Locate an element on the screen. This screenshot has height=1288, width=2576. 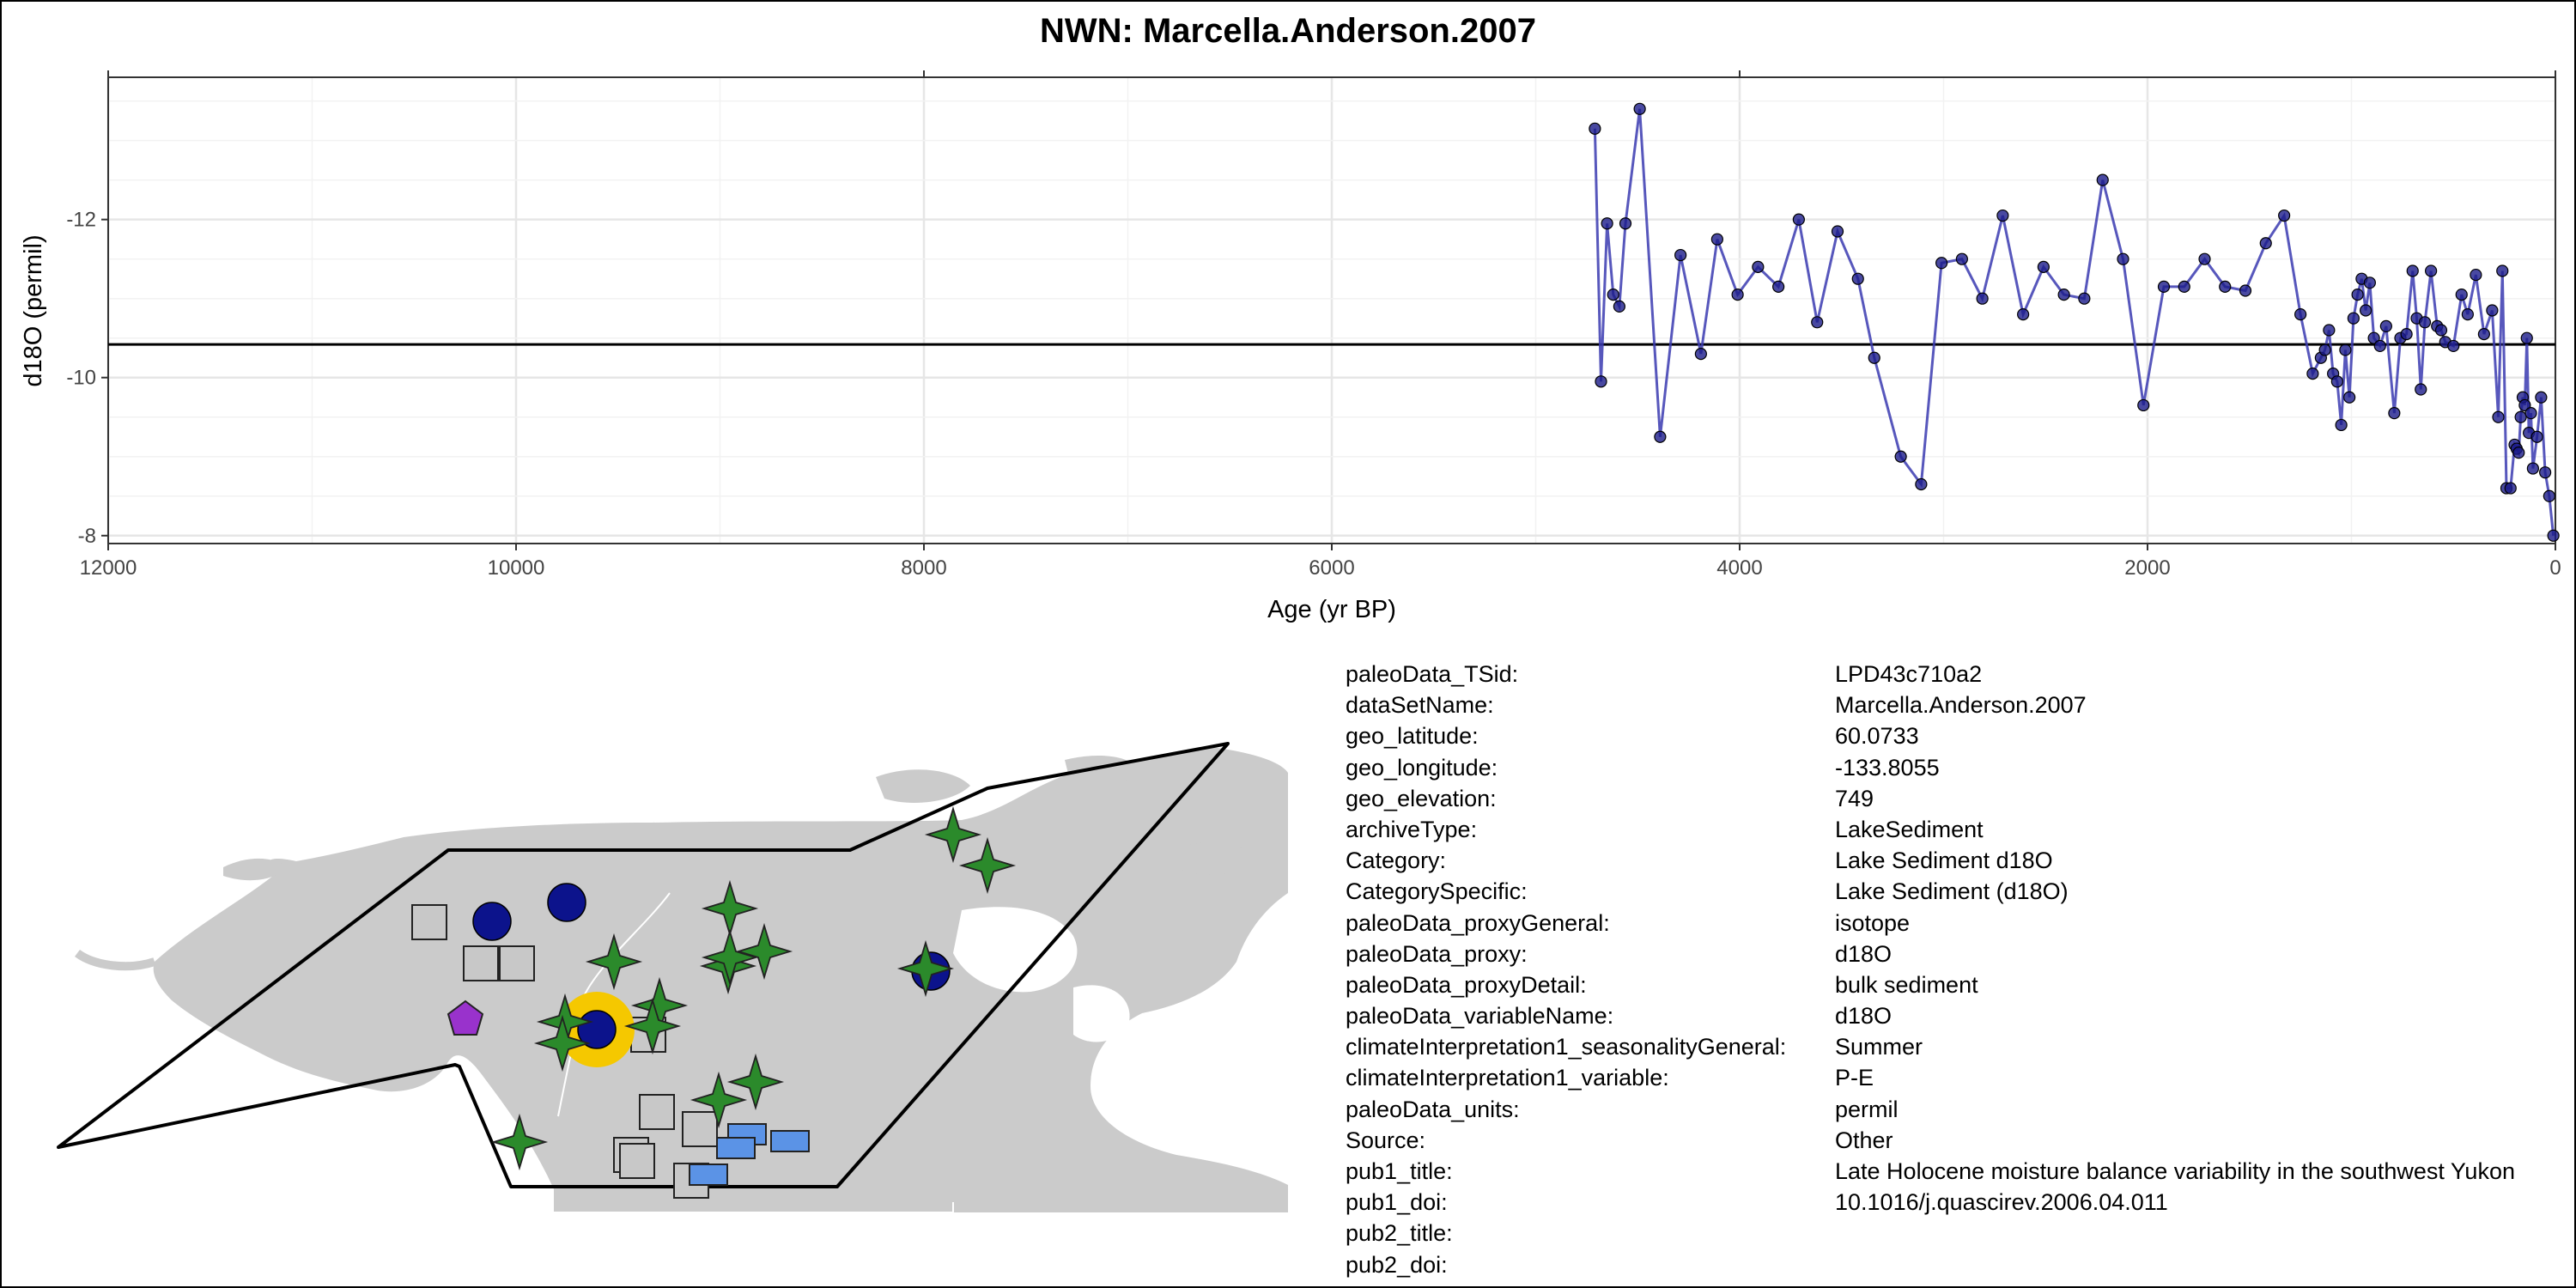
y-tick-label: -8 is located at coordinates (87, 536).